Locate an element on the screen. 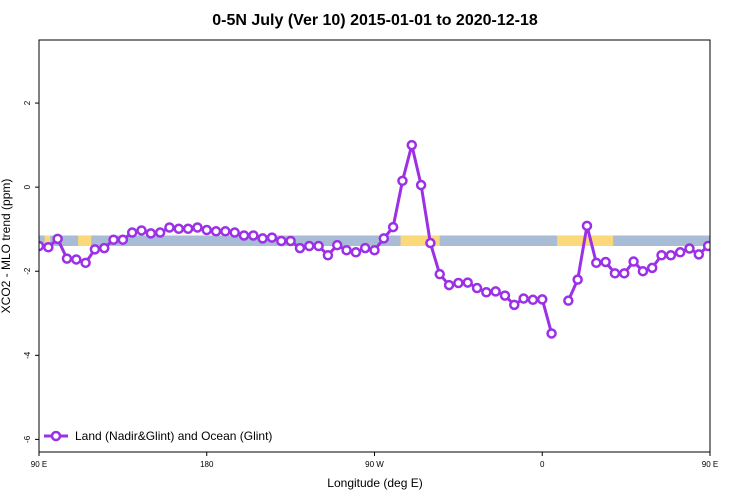 This screenshot has height=500, width=750. legend-entry-label: Land (Nadir&Glint) and Ocean (Glint) is located at coordinates (173, 436).